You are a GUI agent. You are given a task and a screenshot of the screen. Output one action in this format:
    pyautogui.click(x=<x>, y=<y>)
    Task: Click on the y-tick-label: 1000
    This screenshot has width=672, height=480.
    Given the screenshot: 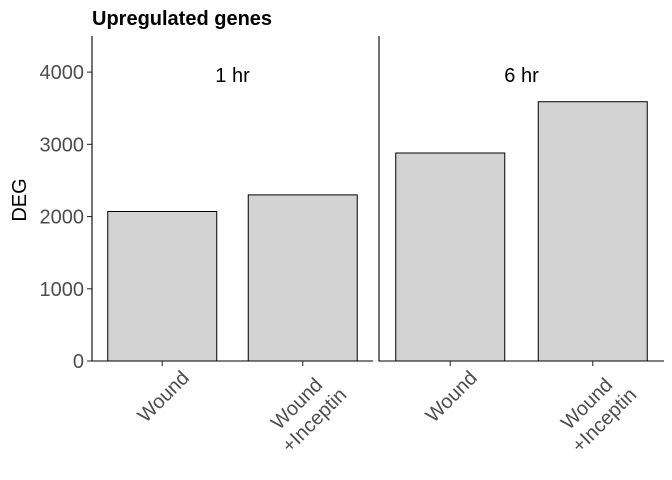 What is the action you would take?
    pyautogui.click(x=62, y=290)
    